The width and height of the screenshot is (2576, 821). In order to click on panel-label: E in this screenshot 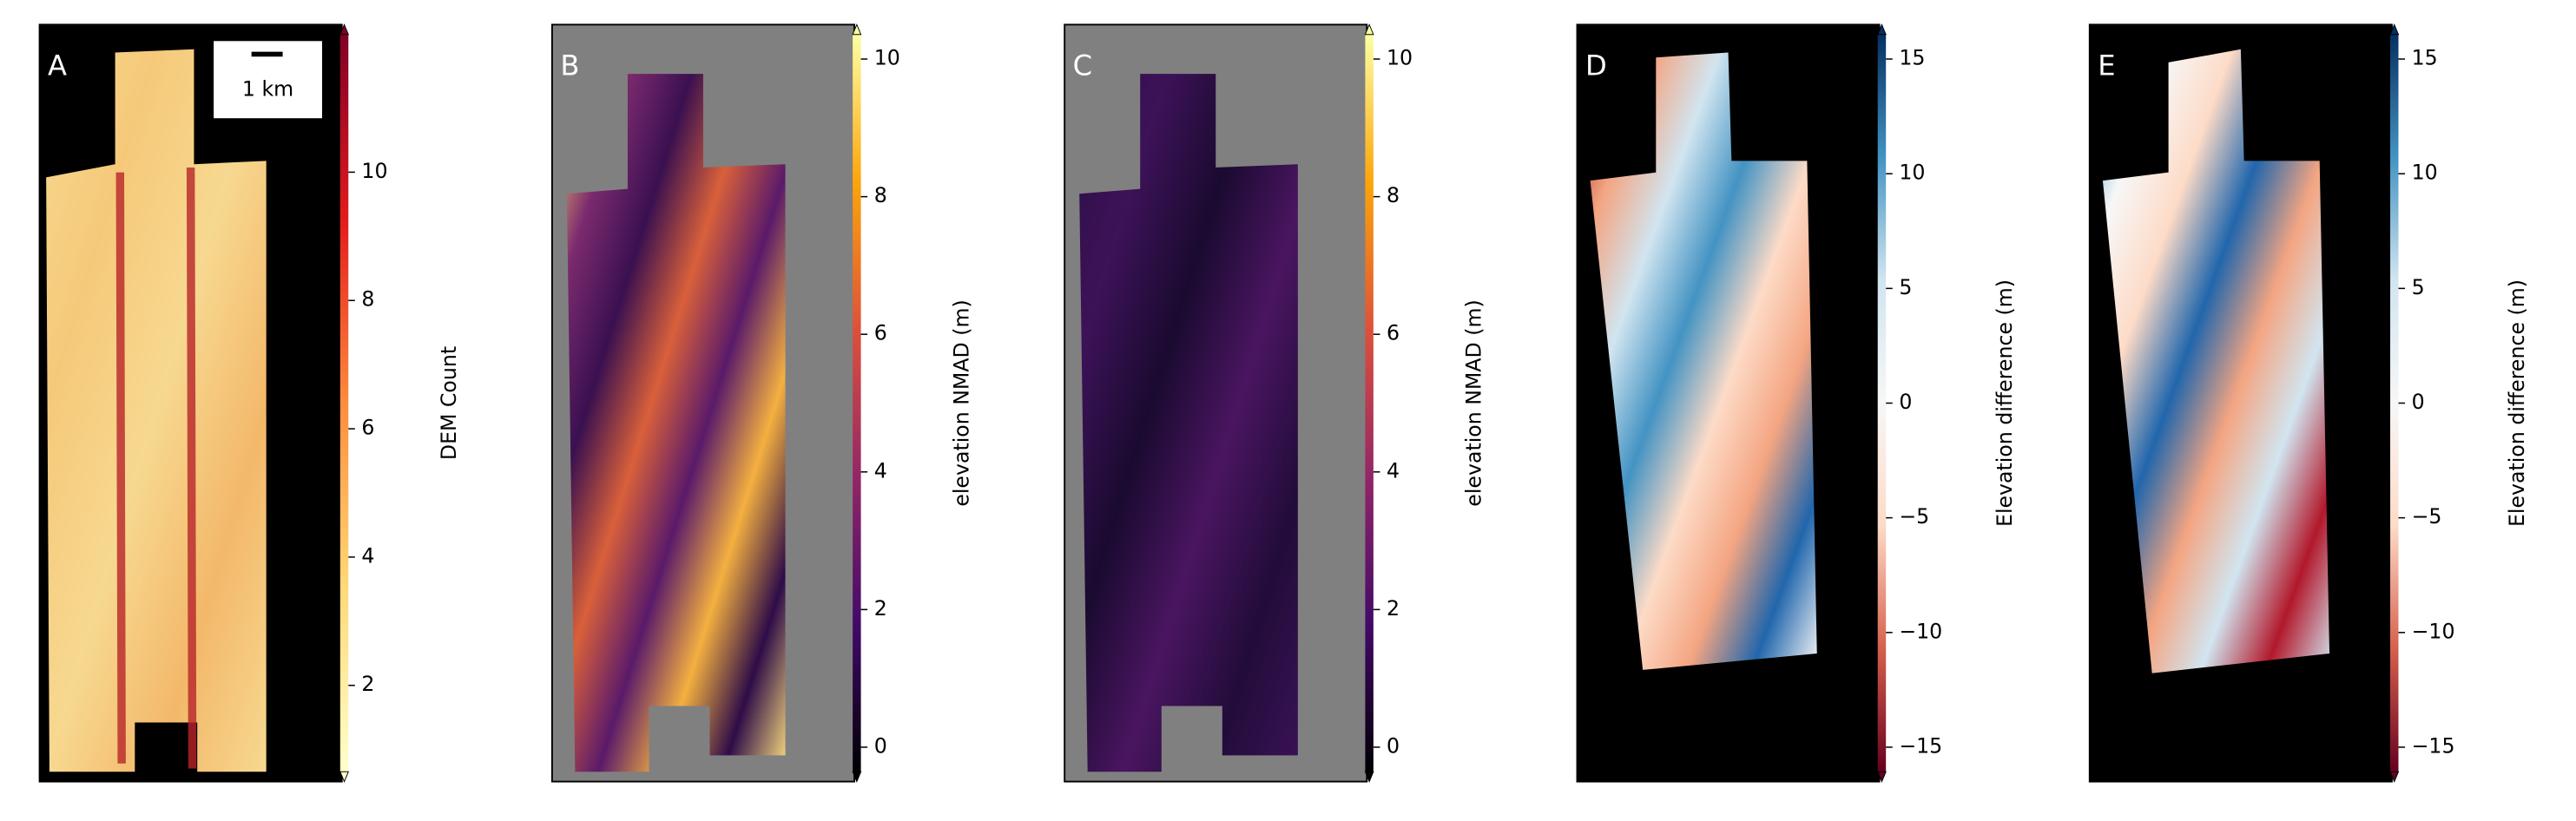, I will do `click(2106, 65)`.